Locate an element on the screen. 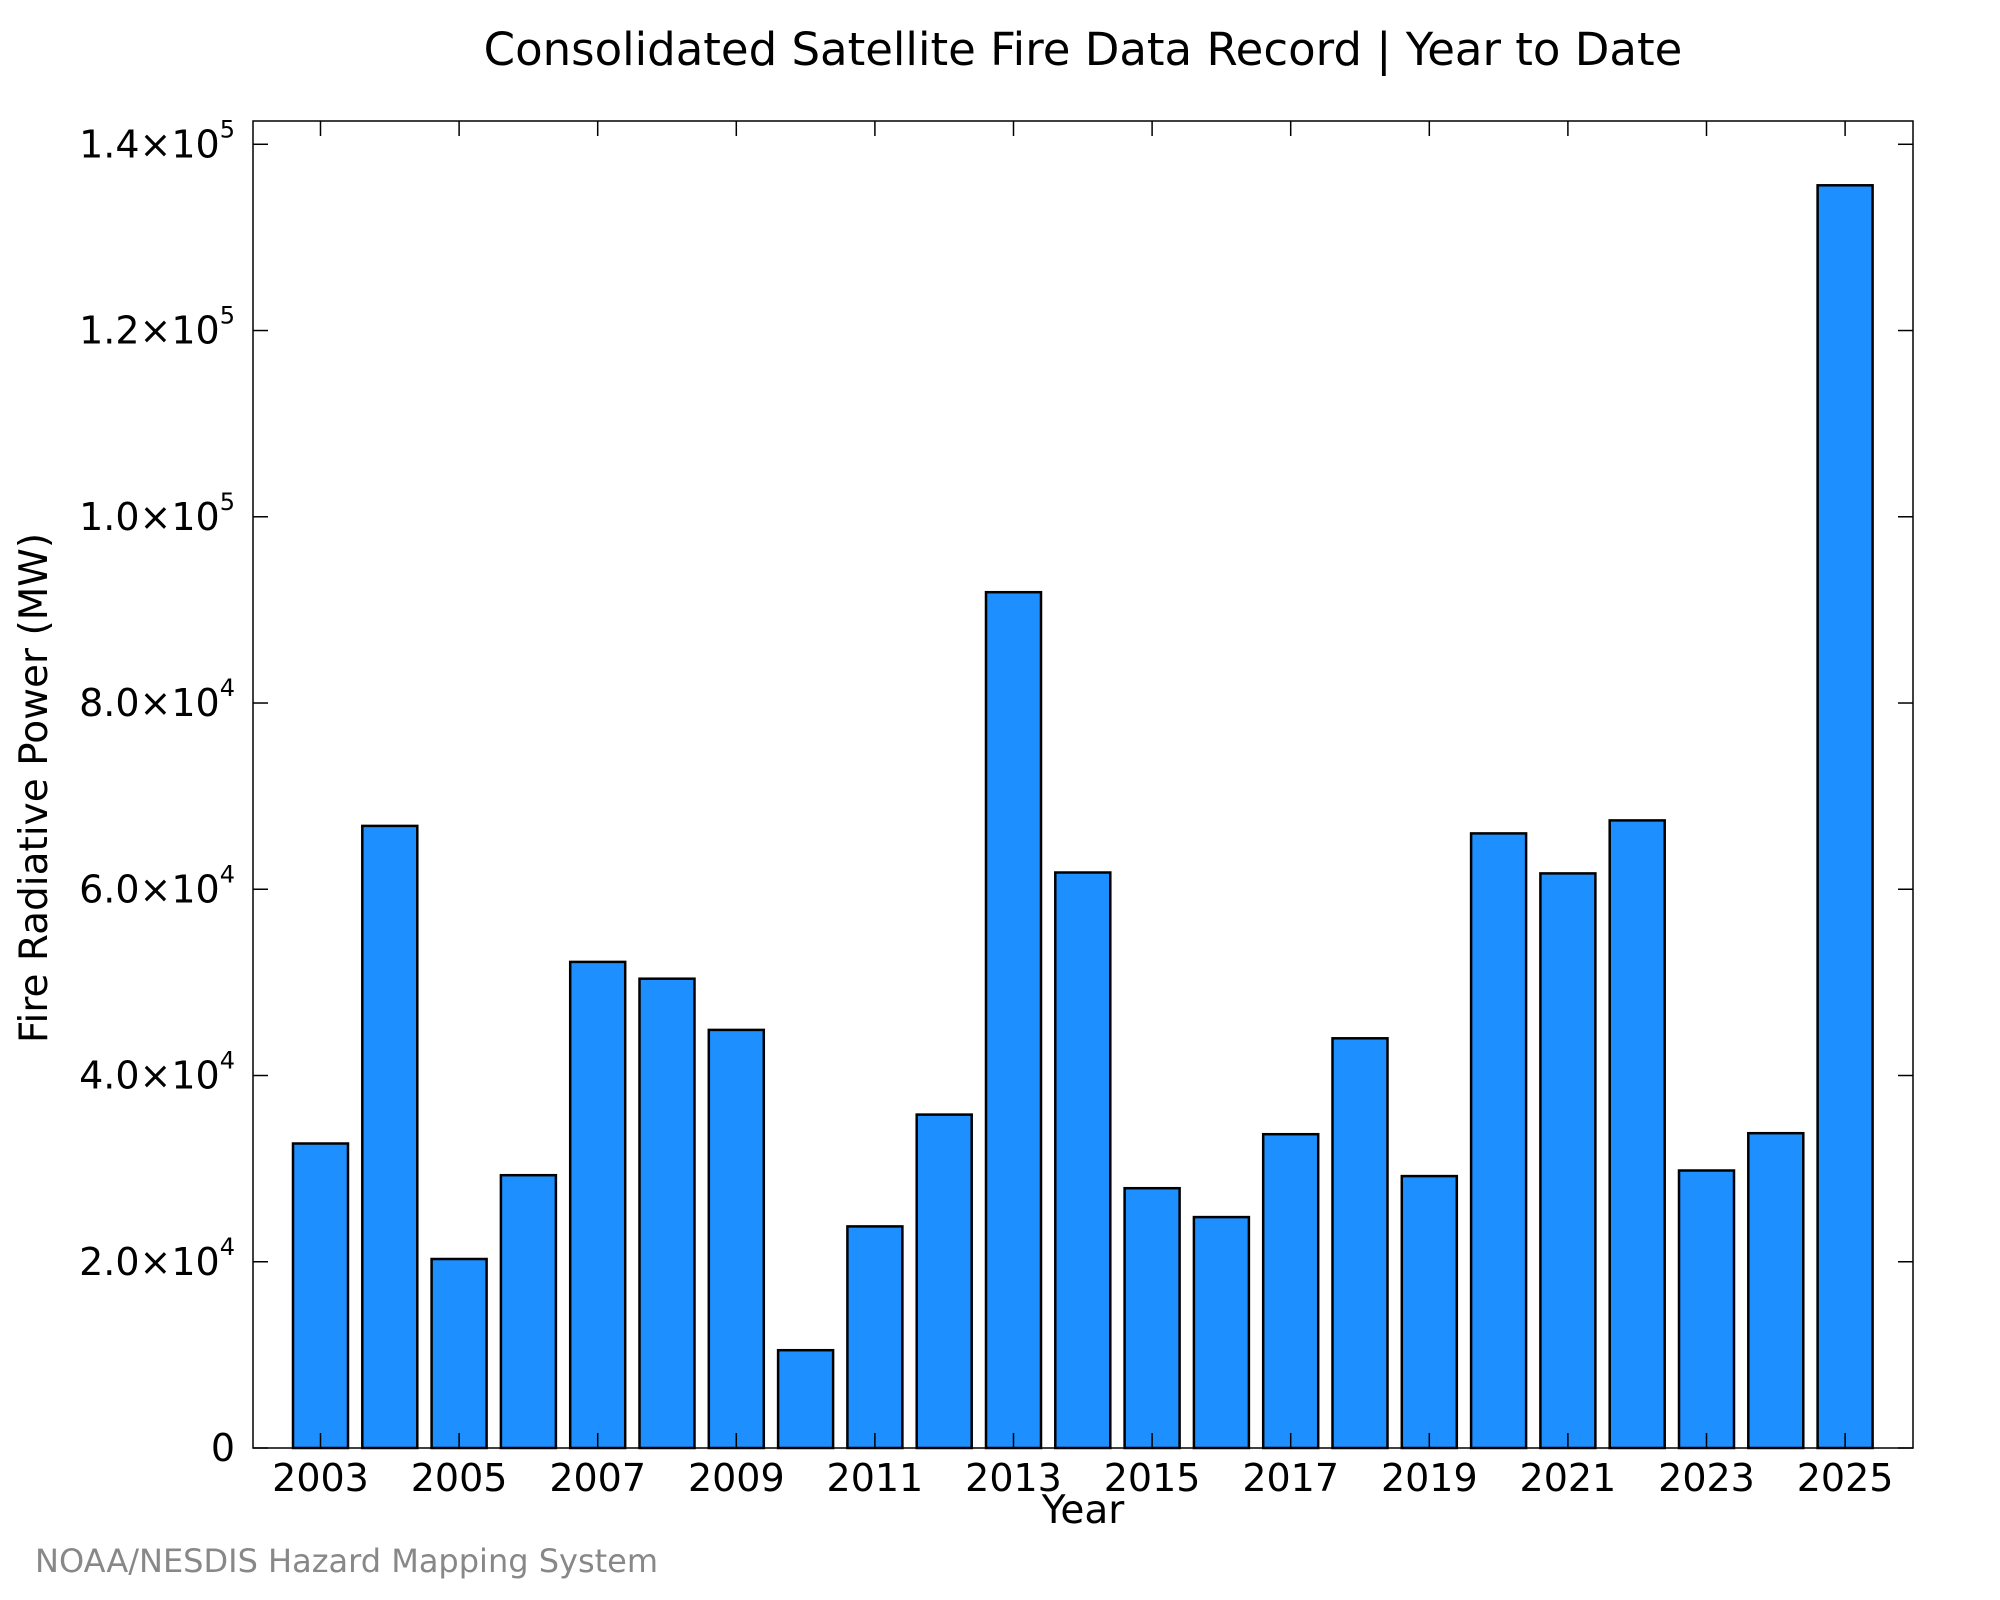 This screenshot has width=2000, height=1600. bar-2018 is located at coordinates (1360, 1243).